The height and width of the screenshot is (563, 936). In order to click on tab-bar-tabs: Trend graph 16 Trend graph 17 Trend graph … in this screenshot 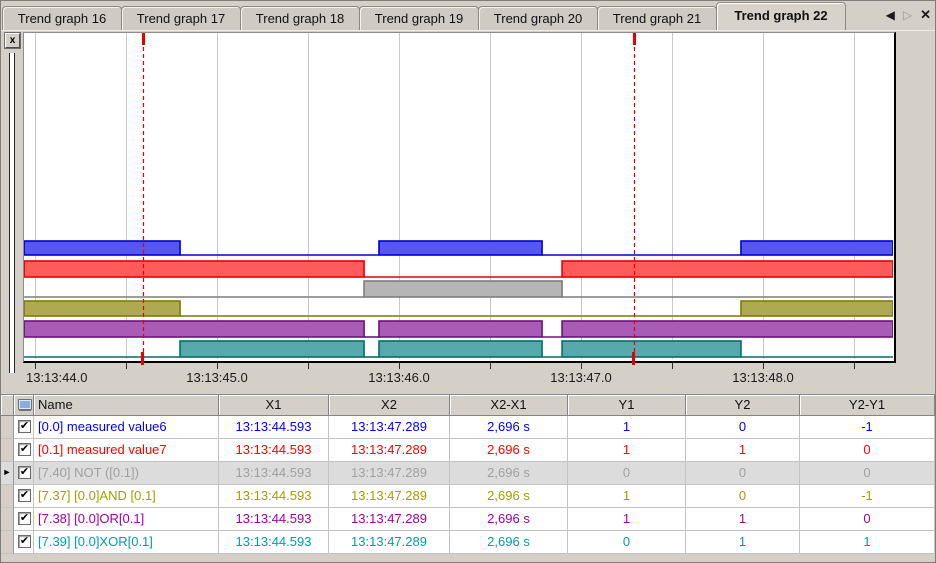, I will do `click(424, 15)`.